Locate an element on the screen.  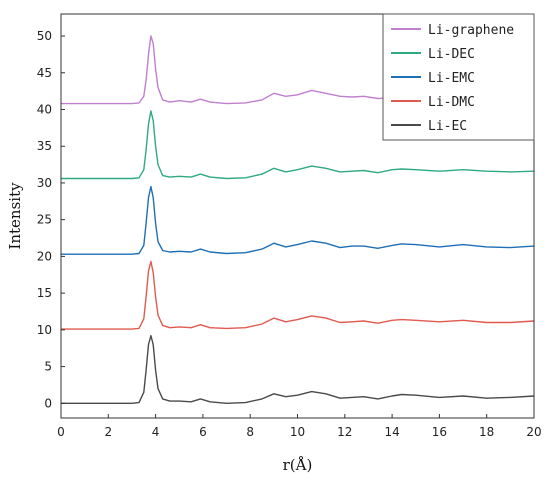
y-axis-title: Intensity is located at coordinates (15, 216).